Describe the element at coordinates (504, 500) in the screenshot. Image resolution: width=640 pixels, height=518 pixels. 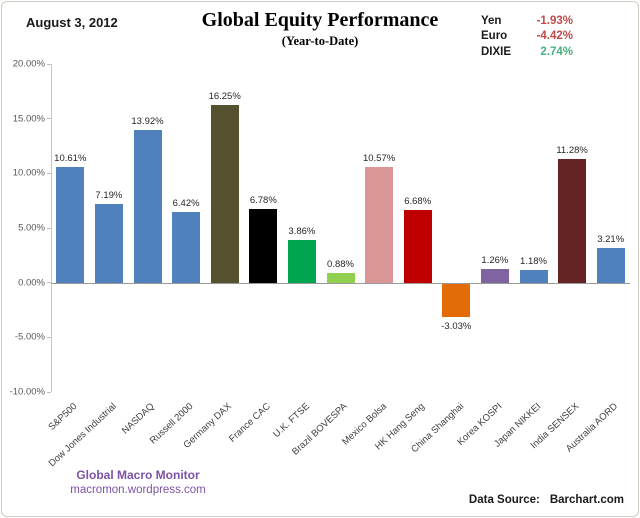
I see `data-source-label: Data Source:` at that location.